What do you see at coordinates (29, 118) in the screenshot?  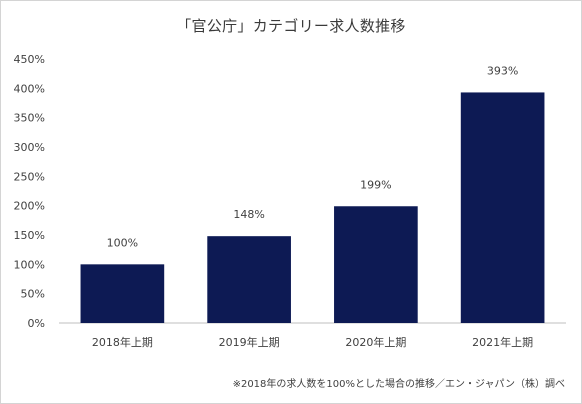 I see `y-tick-label: 350%` at bounding box center [29, 118].